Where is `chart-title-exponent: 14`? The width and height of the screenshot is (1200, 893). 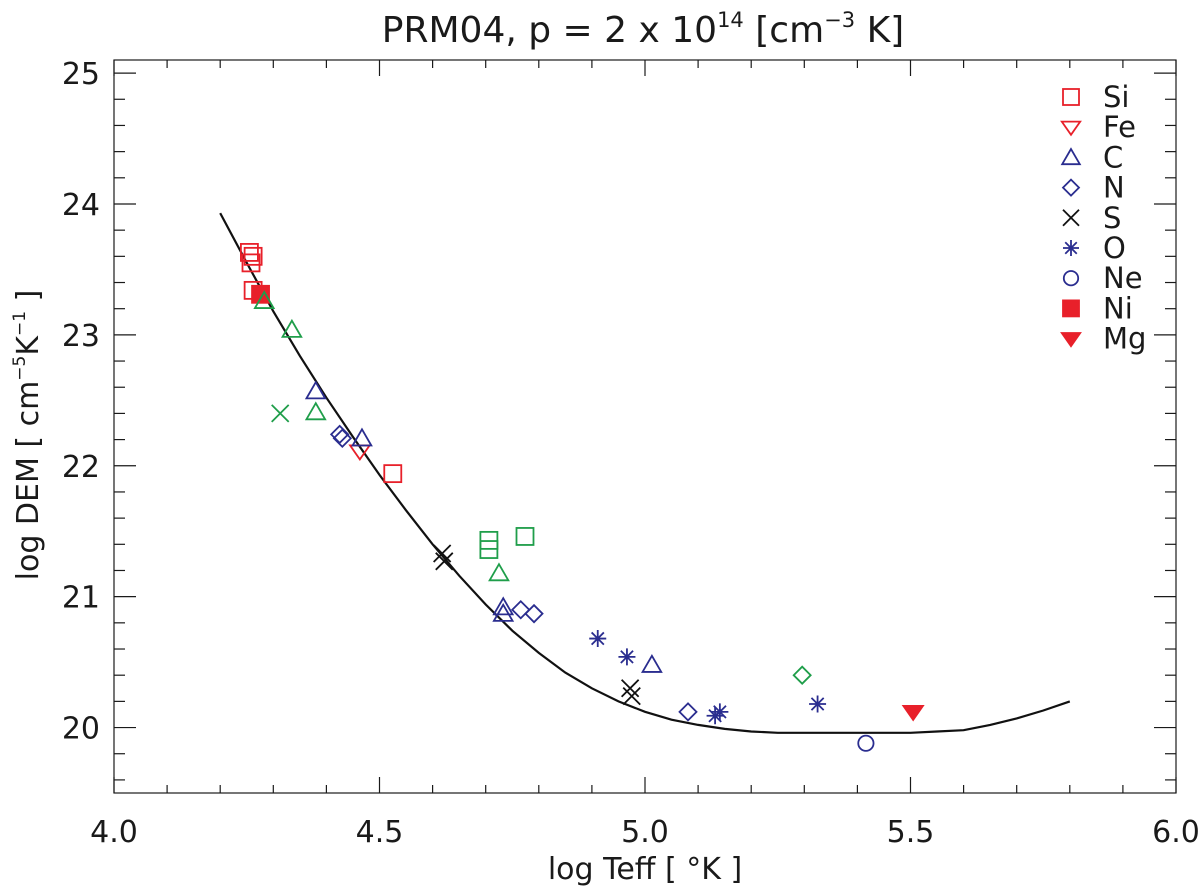
chart-title-exponent: 14 is located at coordinates (730, 20).